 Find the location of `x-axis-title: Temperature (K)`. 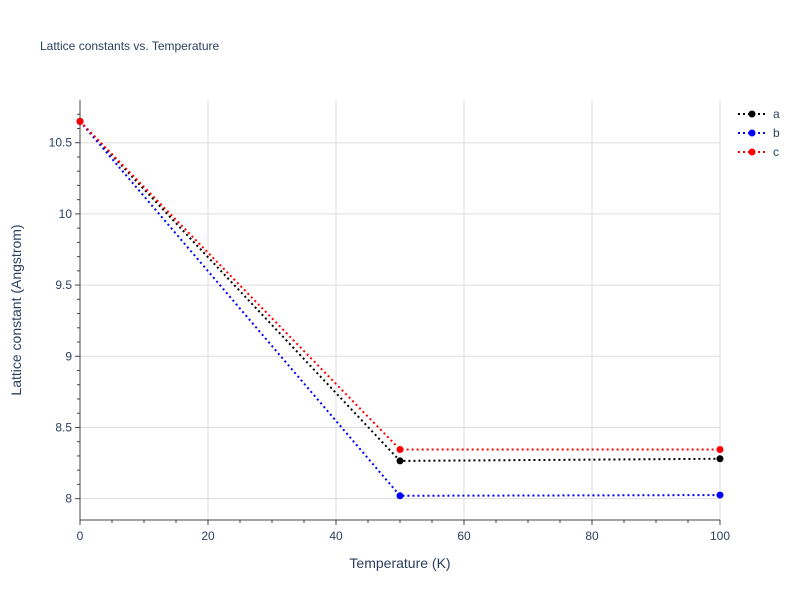

x-axis-title: Temperature (K) is located at coordinates (399, 563).